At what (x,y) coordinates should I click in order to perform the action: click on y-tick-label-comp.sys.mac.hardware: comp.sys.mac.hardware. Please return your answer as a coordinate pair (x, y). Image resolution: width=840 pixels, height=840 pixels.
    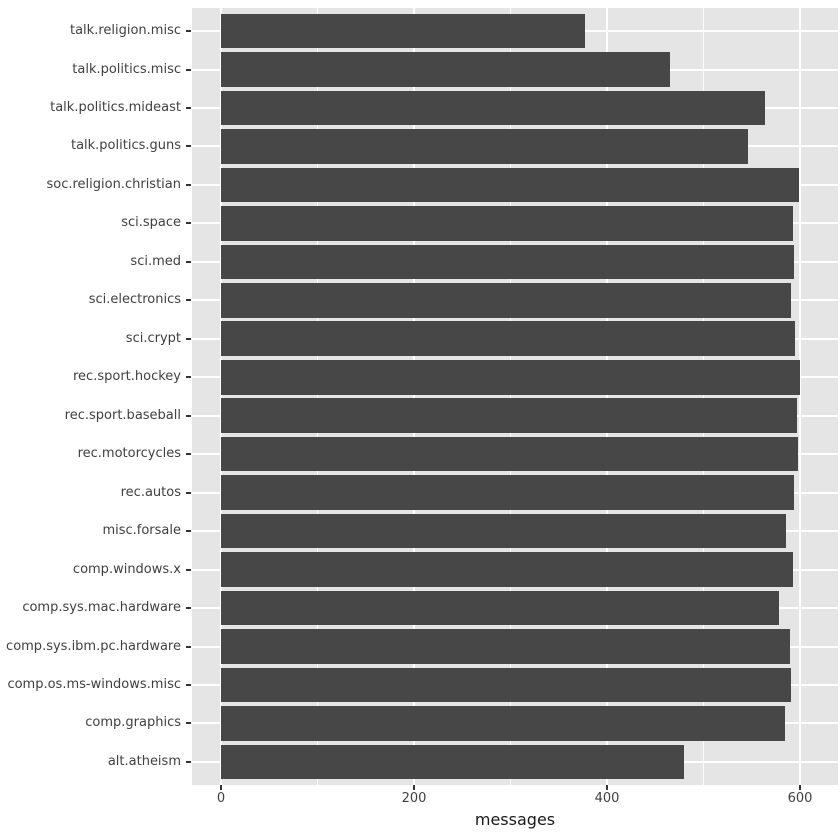
    Looking at the image, I should click on (101, 608).